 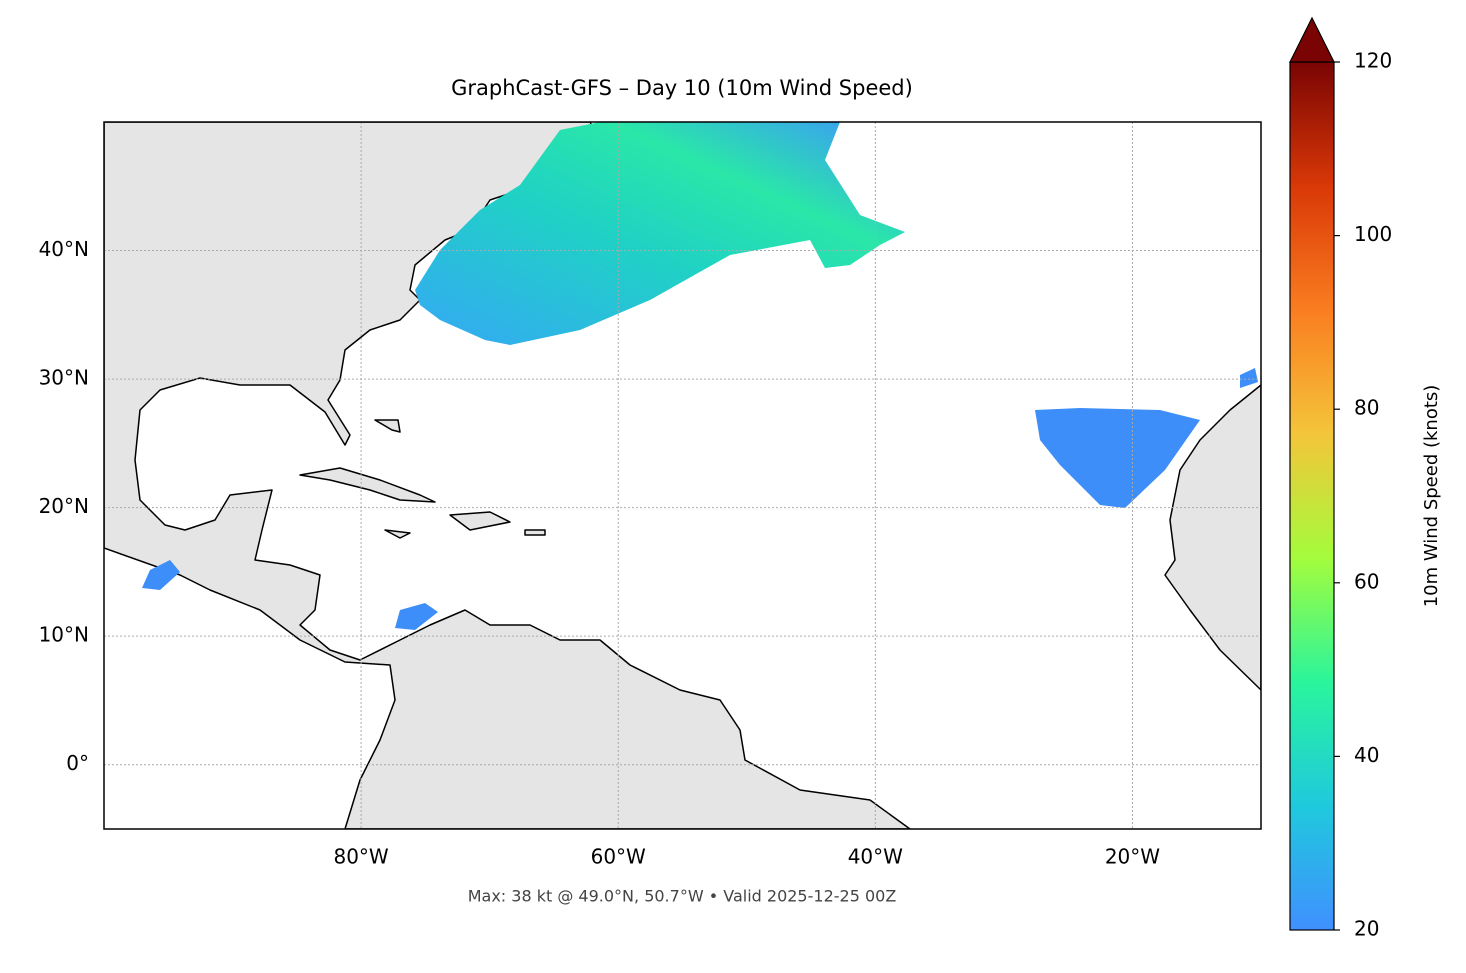 I want to click on puerto-rico, so click(x=535, y=532).